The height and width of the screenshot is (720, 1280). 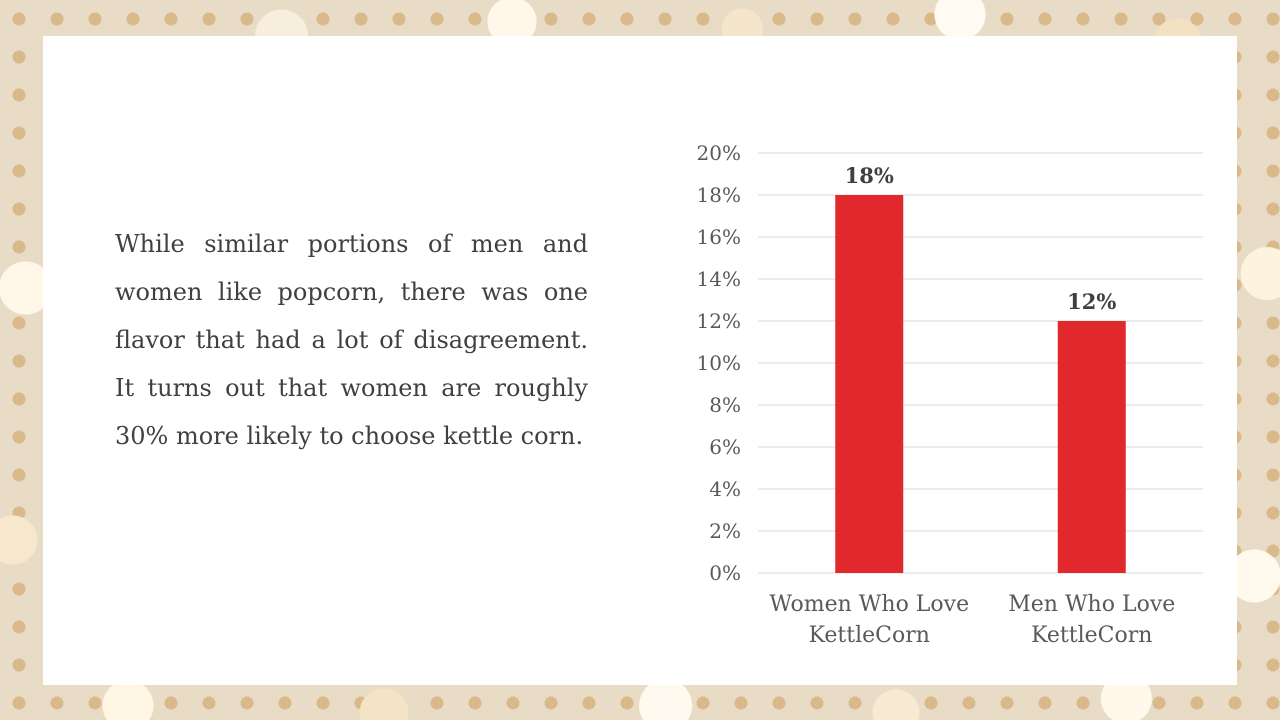 I want to click on y-tick-label: 10%, so click(x=719, y=363).